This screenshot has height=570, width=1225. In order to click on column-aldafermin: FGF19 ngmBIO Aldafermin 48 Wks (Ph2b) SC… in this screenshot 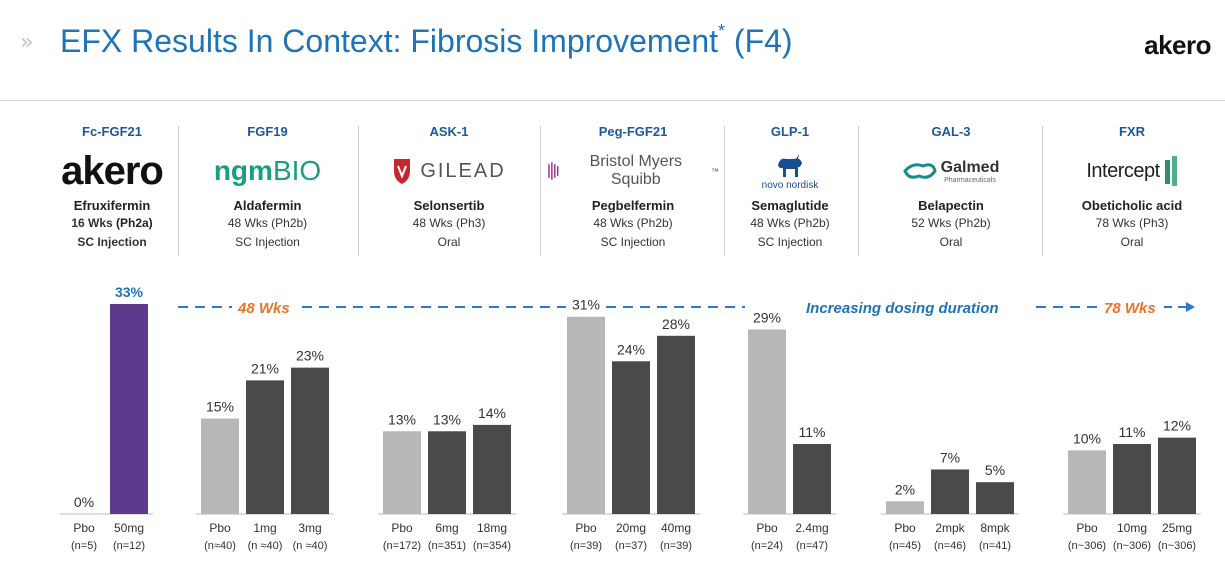, I will do `click(267, 186)`.